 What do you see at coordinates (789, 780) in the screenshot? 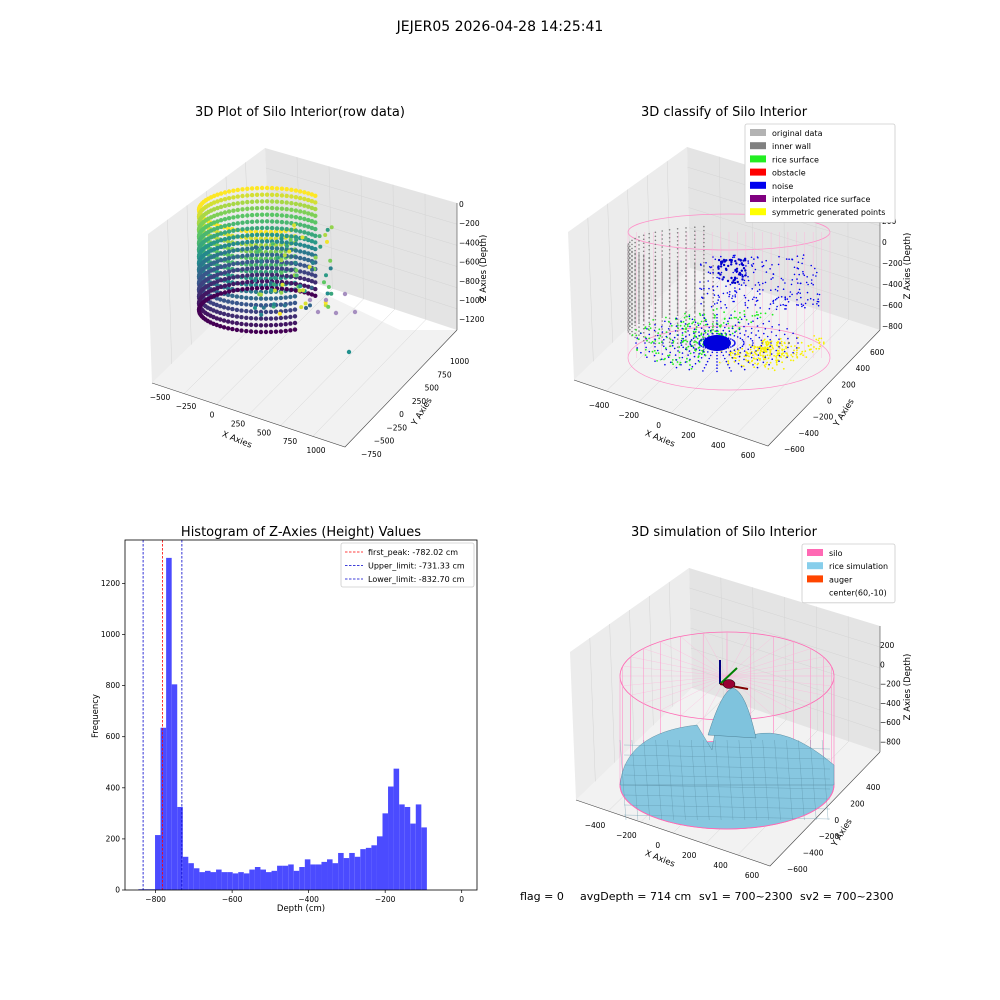
I see `rice-mesh-line` at bounding box center [789, 780].